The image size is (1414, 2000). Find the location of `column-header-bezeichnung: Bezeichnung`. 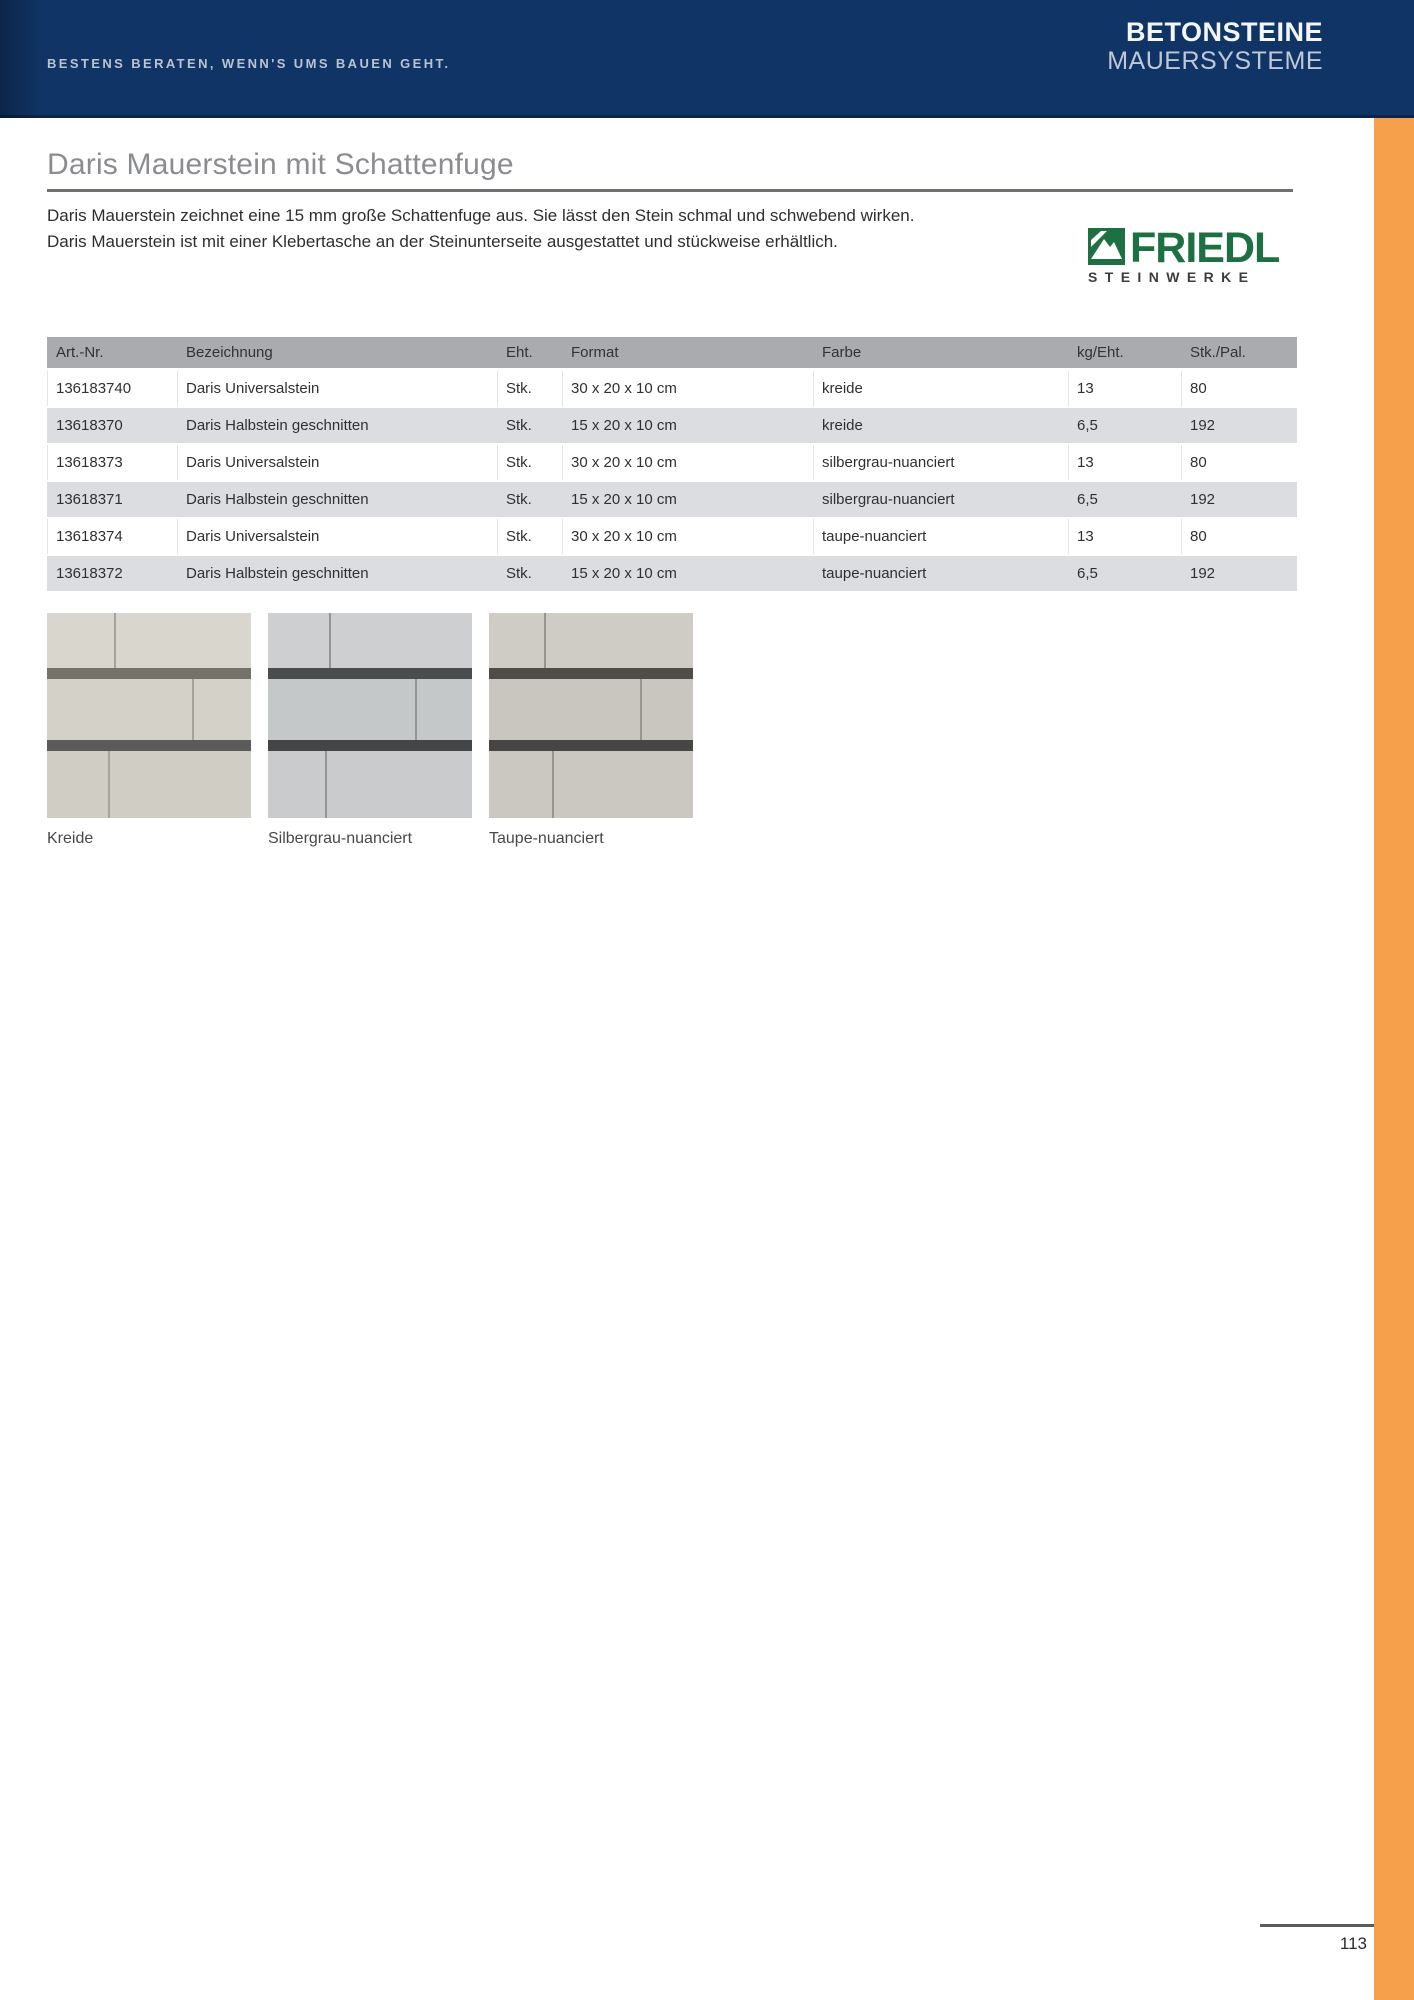

column-header-bezeichnung: Bezeichnung is located at coordinates (337, 354).